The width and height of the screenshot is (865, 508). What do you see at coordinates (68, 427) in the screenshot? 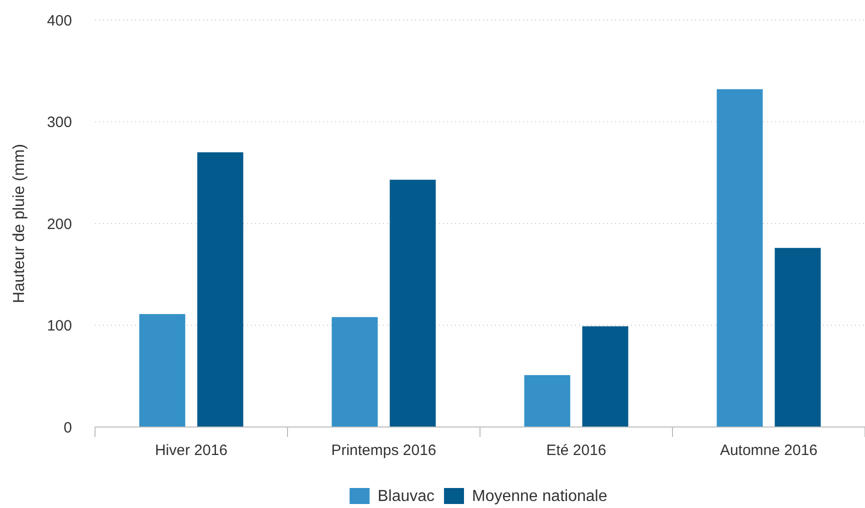
I see `y-tick-label: 0` at bounding box center [68, 427].